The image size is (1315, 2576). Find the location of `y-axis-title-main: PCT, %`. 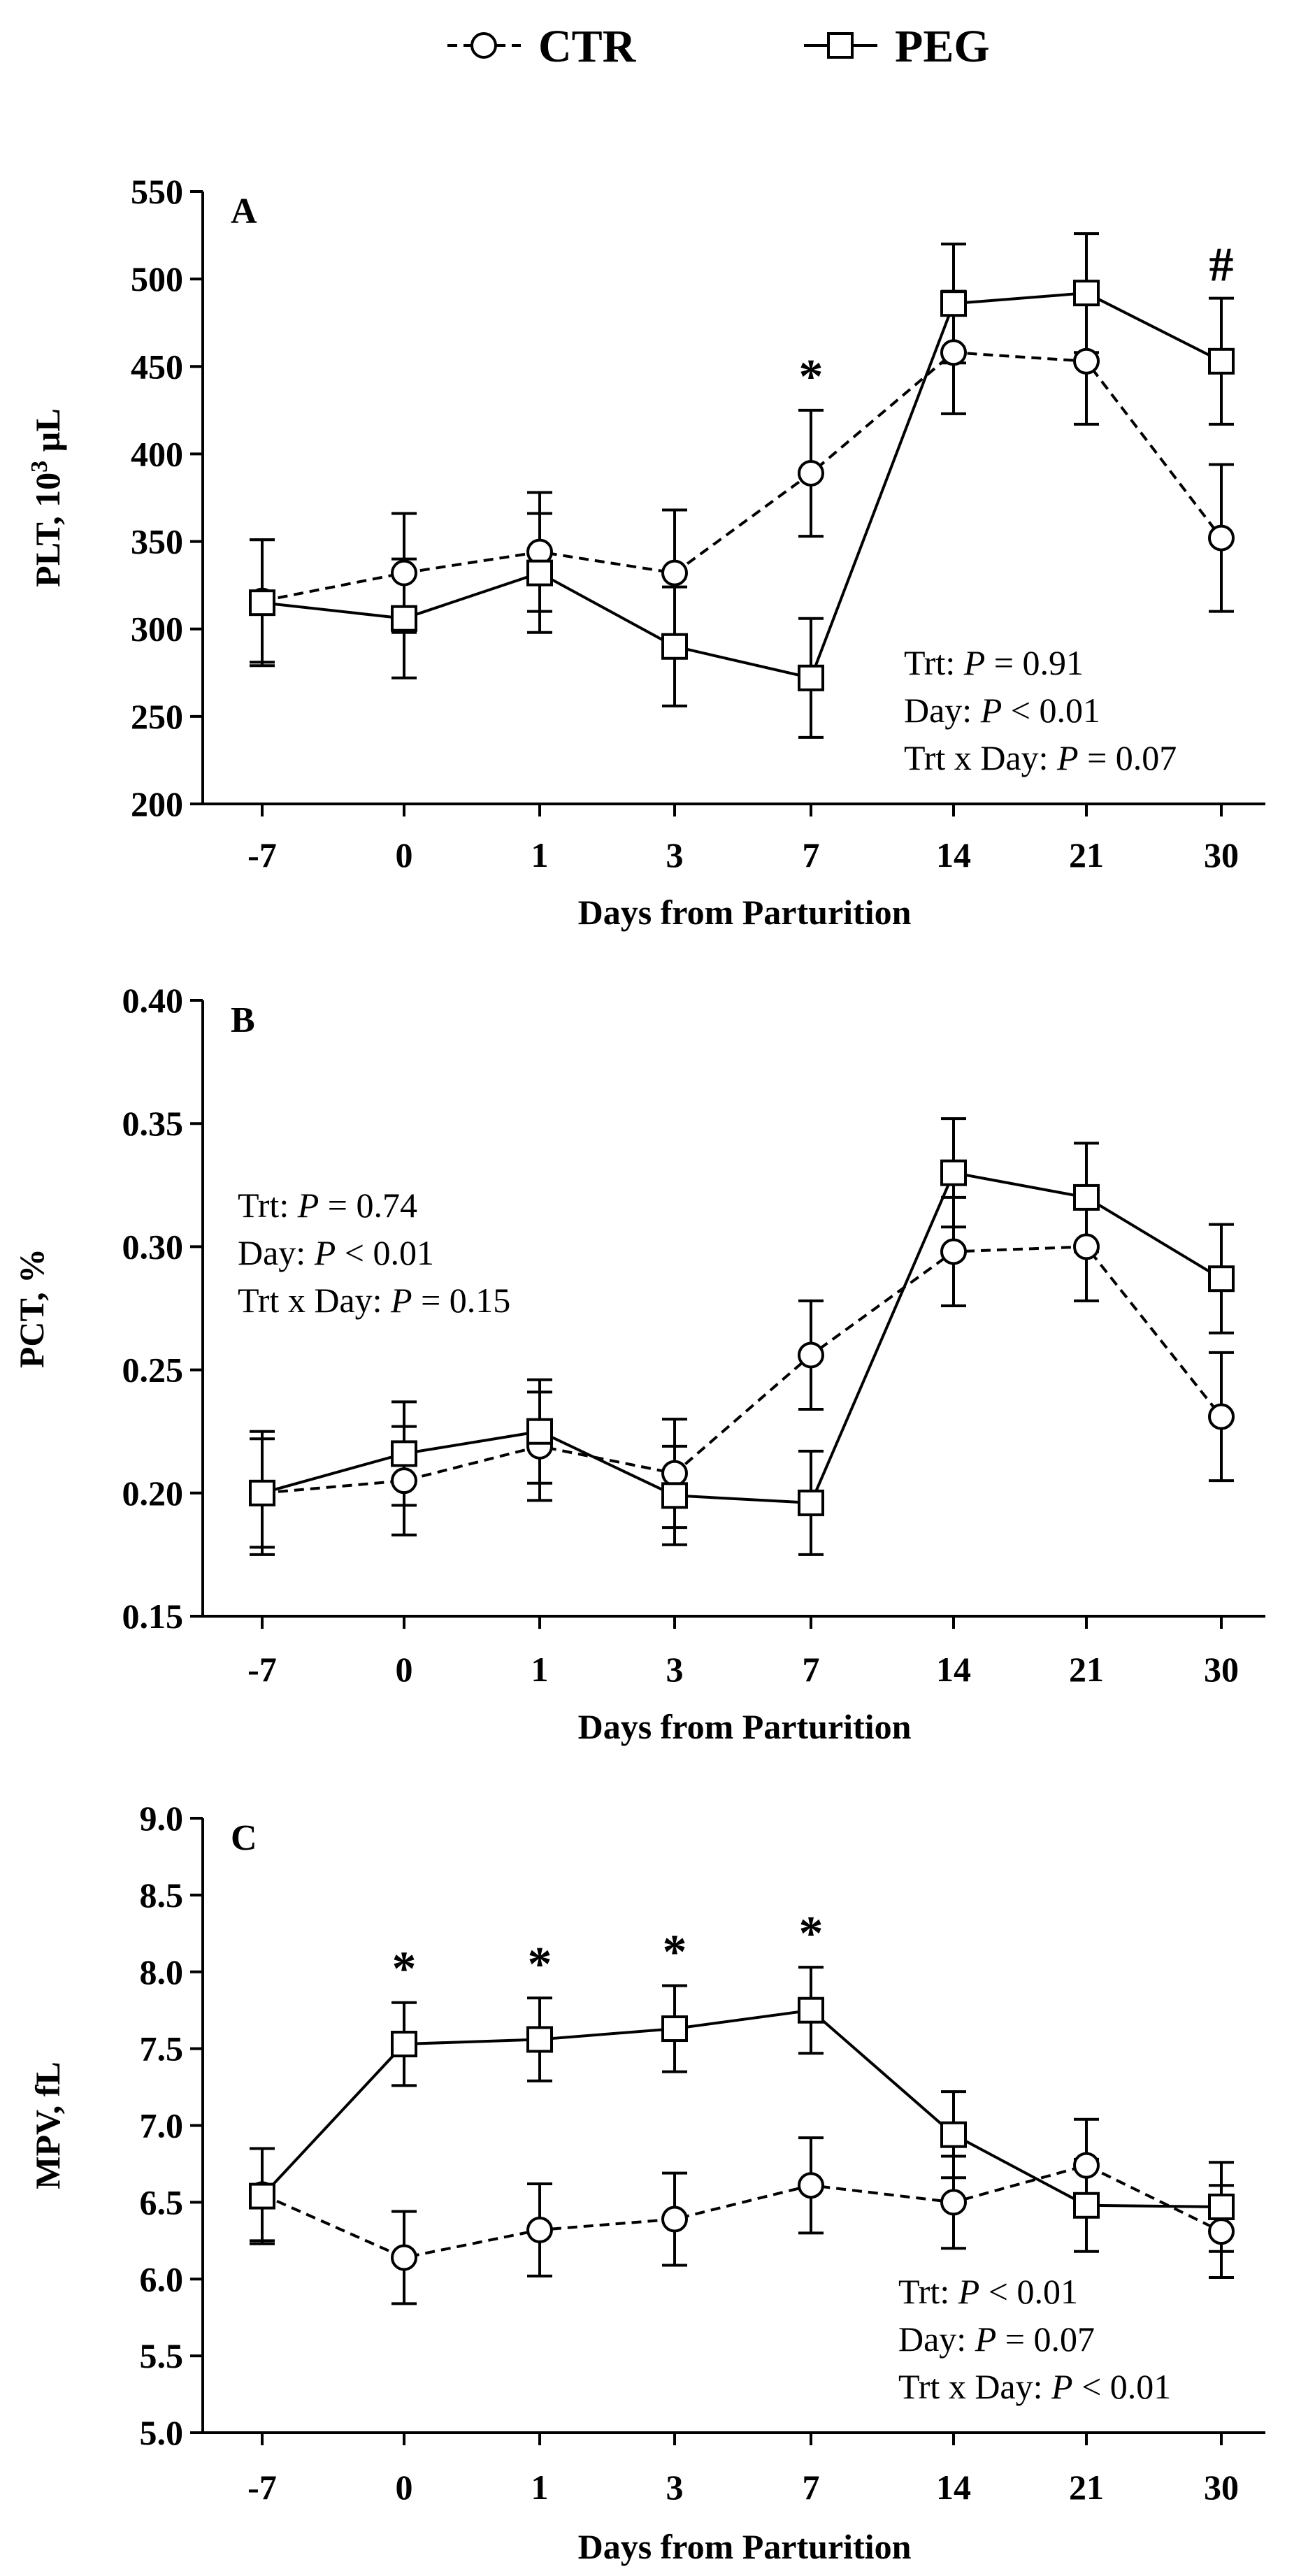

y-axis-title-main: PCT, % is located at coordinates (31, 1308).